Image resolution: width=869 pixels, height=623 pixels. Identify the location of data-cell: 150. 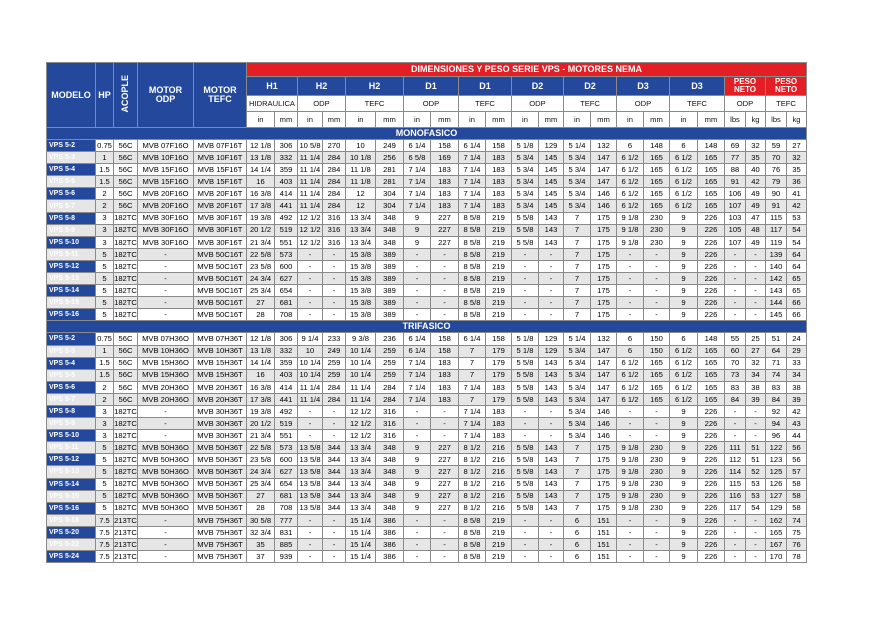
(656, 351).